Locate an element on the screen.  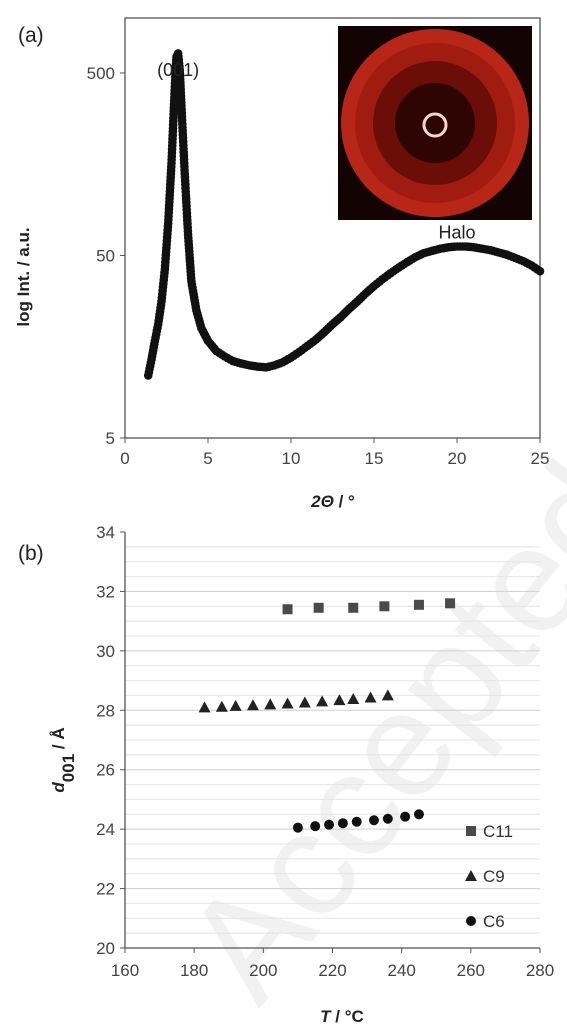
panel-b-y-axis-title: d001 / Å is located at coordinates (63, 759).